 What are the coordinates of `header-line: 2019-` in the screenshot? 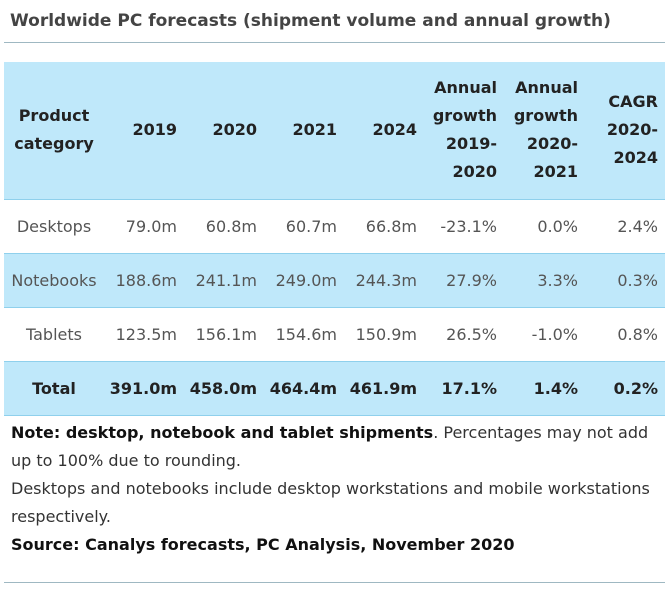 It's located at (471, 144).